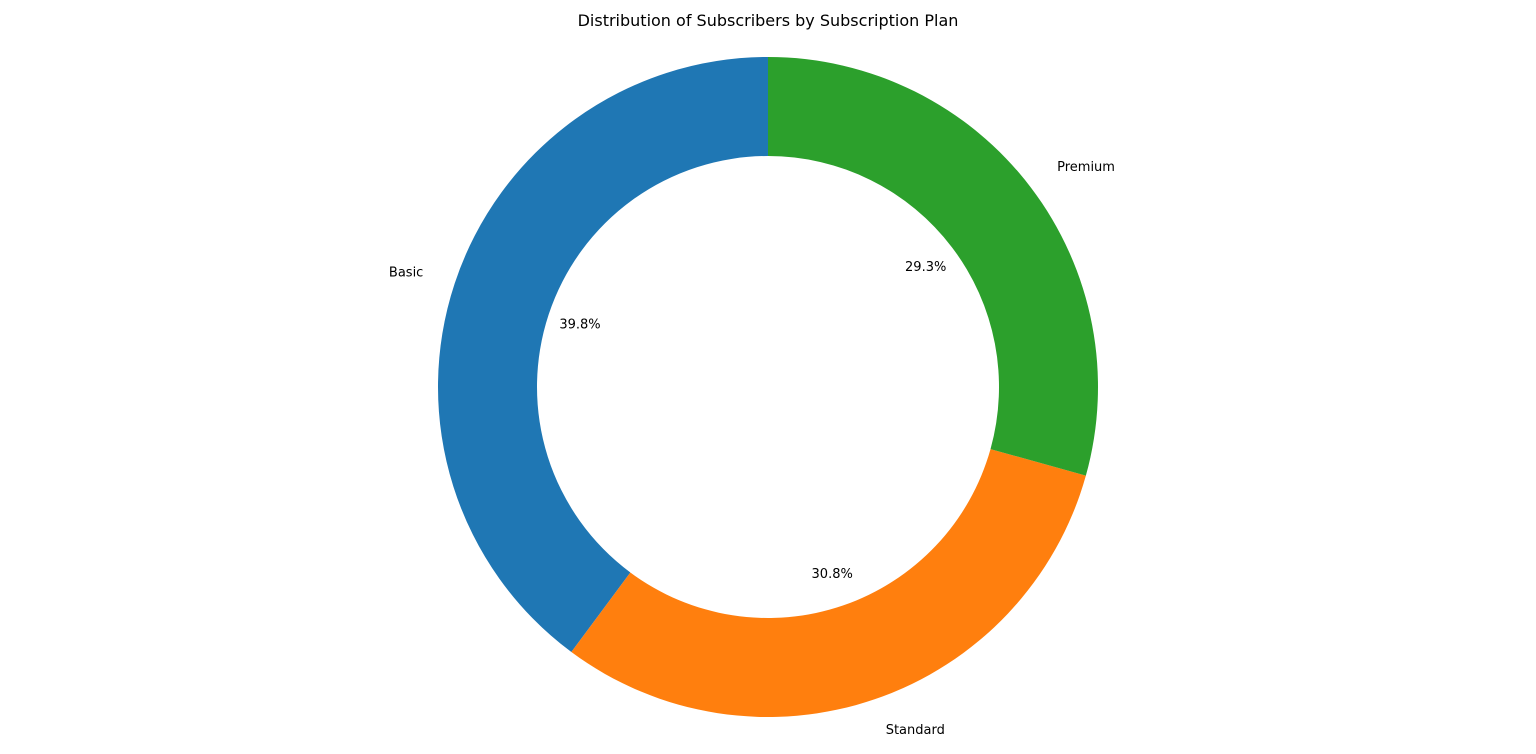 Image resolution: width=1536 pixels, height=754 pixels. I want to click on slice-premium, so click(933, 266).